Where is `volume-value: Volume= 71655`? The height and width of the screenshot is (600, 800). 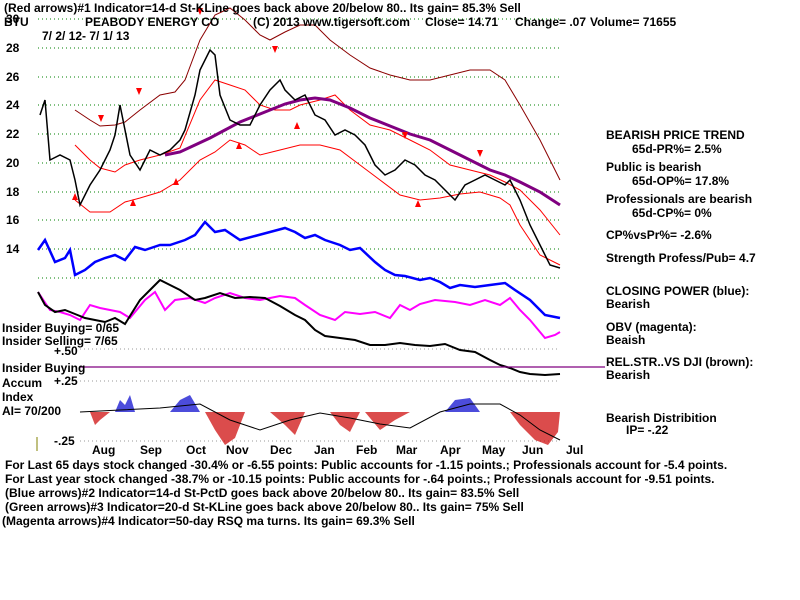 volume-value: Volume= 71655 is located at coordinates (633, 22).